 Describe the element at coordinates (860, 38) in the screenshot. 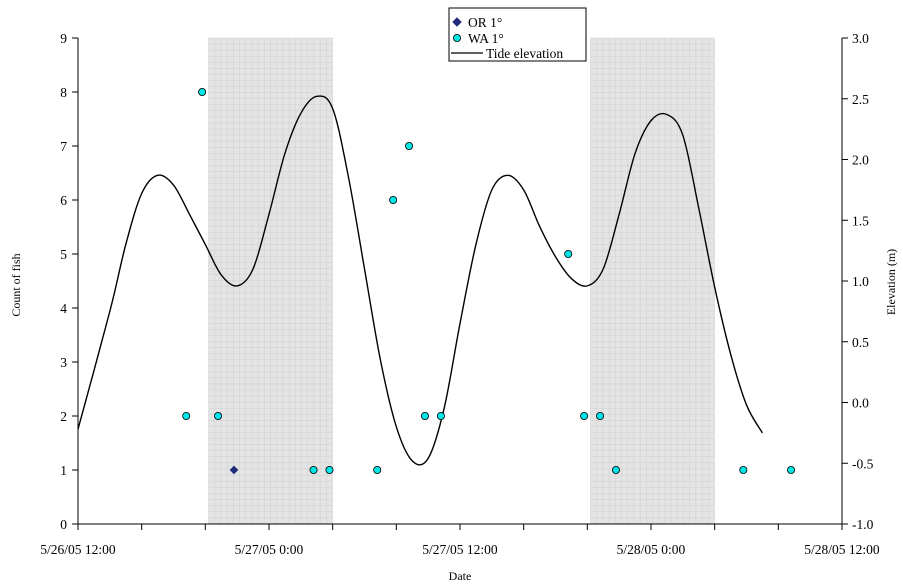

I see `y2-tick-label: 3.0` at that location.